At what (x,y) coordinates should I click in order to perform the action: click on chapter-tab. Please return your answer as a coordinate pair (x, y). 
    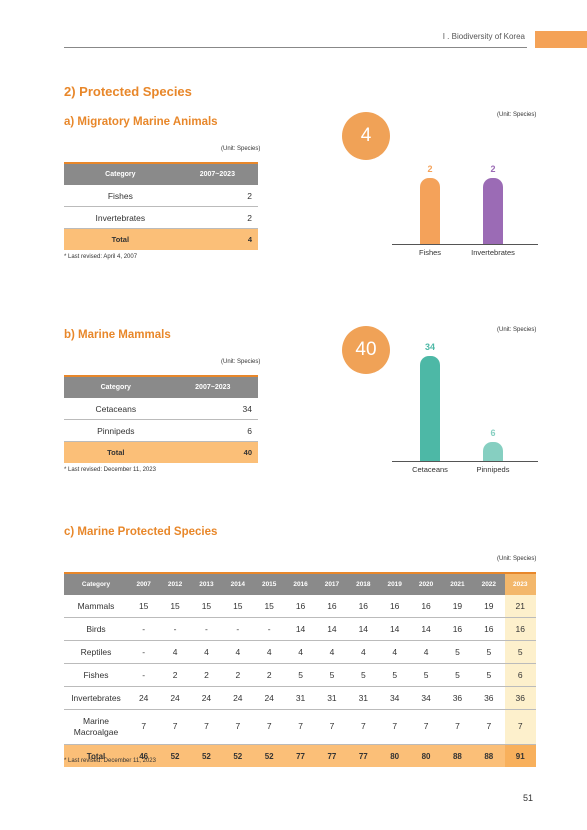
    Looking at the image, I should click on (561, 39).